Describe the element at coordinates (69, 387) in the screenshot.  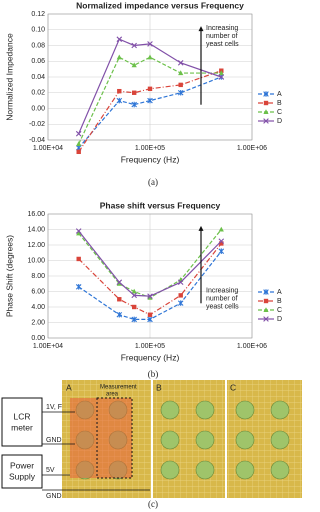
I see `well-label: A` at that location.